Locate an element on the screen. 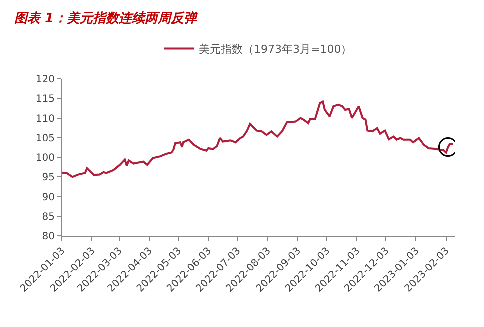  y-tick-label: 80 is located at coordinates (48, 237).